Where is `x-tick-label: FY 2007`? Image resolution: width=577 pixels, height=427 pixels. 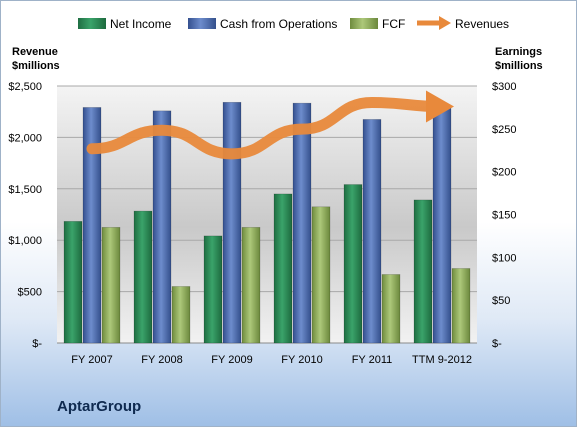 x-tick-label: FY 2007 is located at coordinates (91, 360).